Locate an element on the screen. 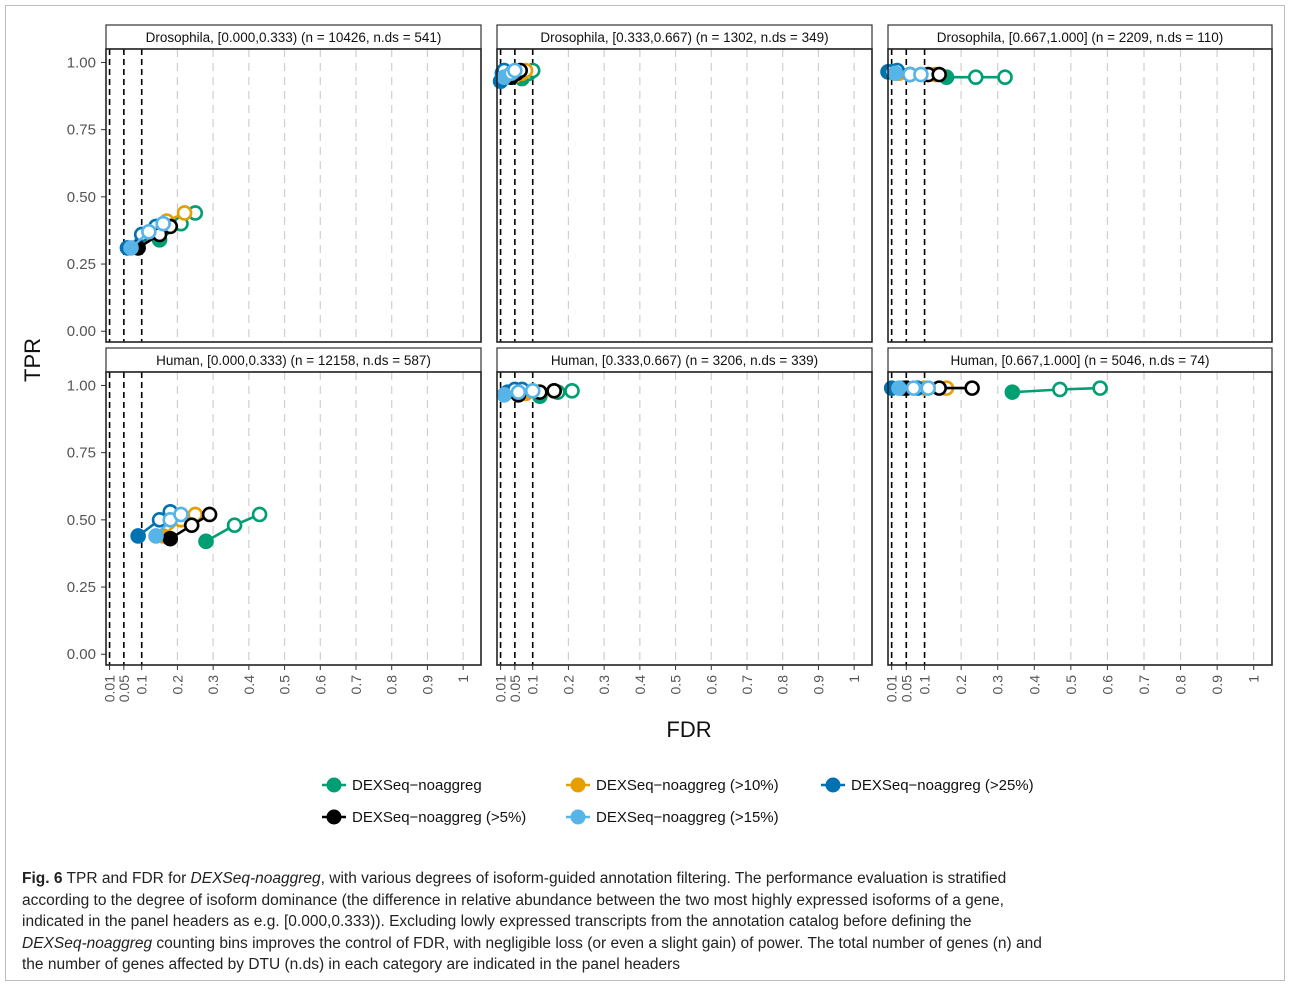 The width and height of the screenshot is (1290, 986). legend-item: DEXSeq−noaggreg is located at coordinates (402, 785).